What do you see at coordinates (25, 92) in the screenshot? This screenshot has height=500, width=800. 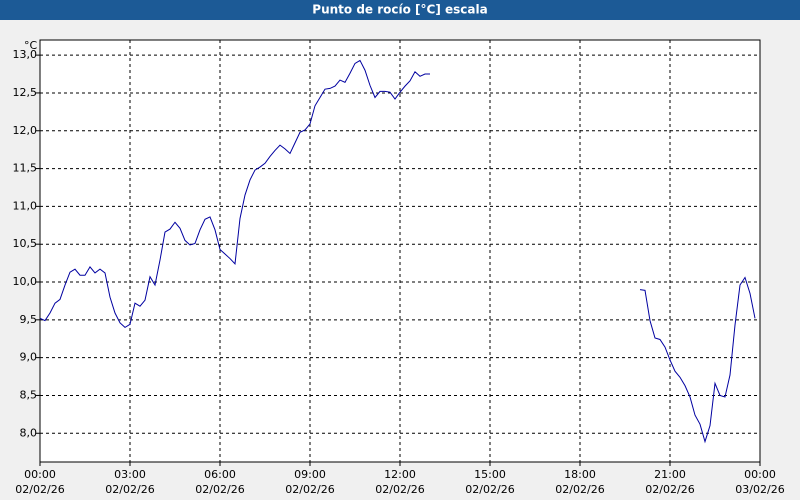 I see `y-tick-label: 12,5` at bounding box center [25, 92].